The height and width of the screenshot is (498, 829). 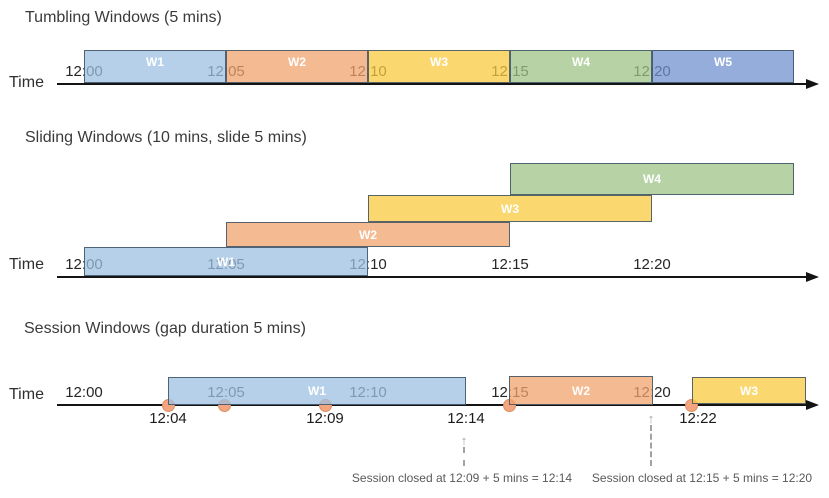 I want to click on section-title-tumbling-windows: Tumbling Windows (5 mins), so click(x=123, y=17).